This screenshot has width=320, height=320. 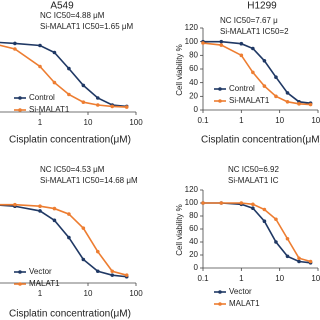 What do you see at coordinates (87, 26) in the screenshot?
I see `ic50-note: Si-MALAT1 IC50=1.65 μM` at bounding box center [87, 26].